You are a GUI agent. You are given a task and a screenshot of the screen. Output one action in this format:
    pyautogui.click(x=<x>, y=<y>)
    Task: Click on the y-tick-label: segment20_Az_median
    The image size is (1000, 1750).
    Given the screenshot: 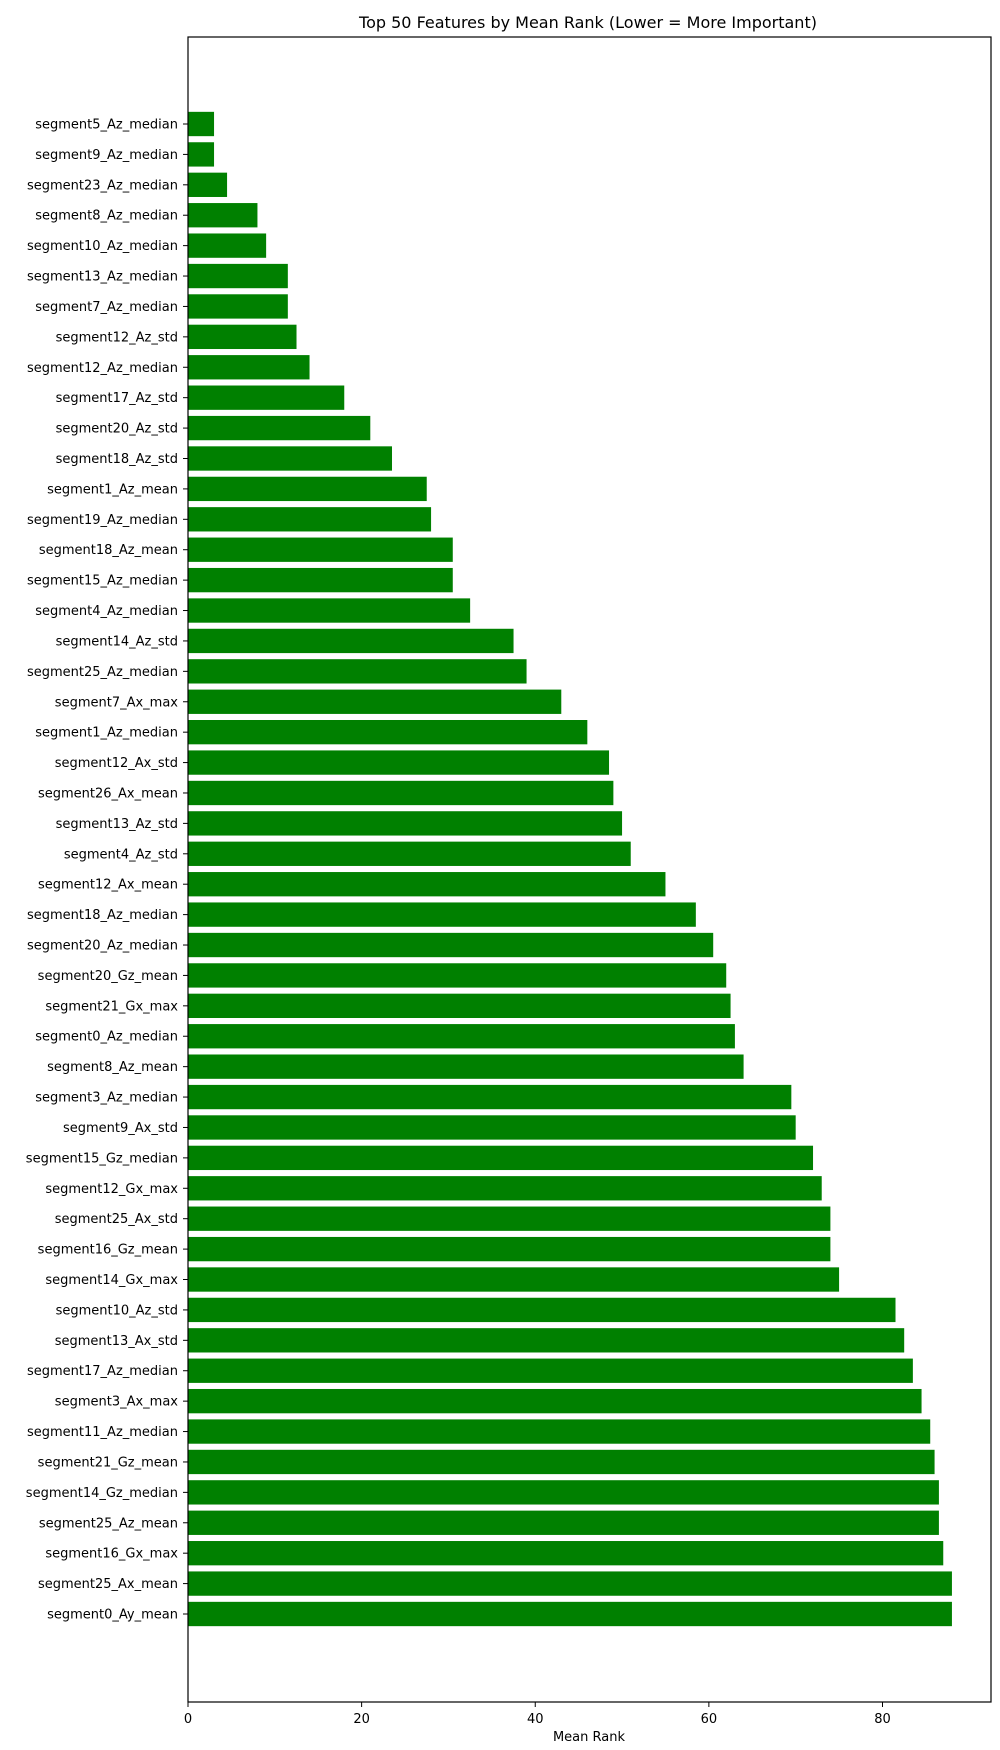 What is the action you would take?
    pyautogui.click(x=102, y=946)
    